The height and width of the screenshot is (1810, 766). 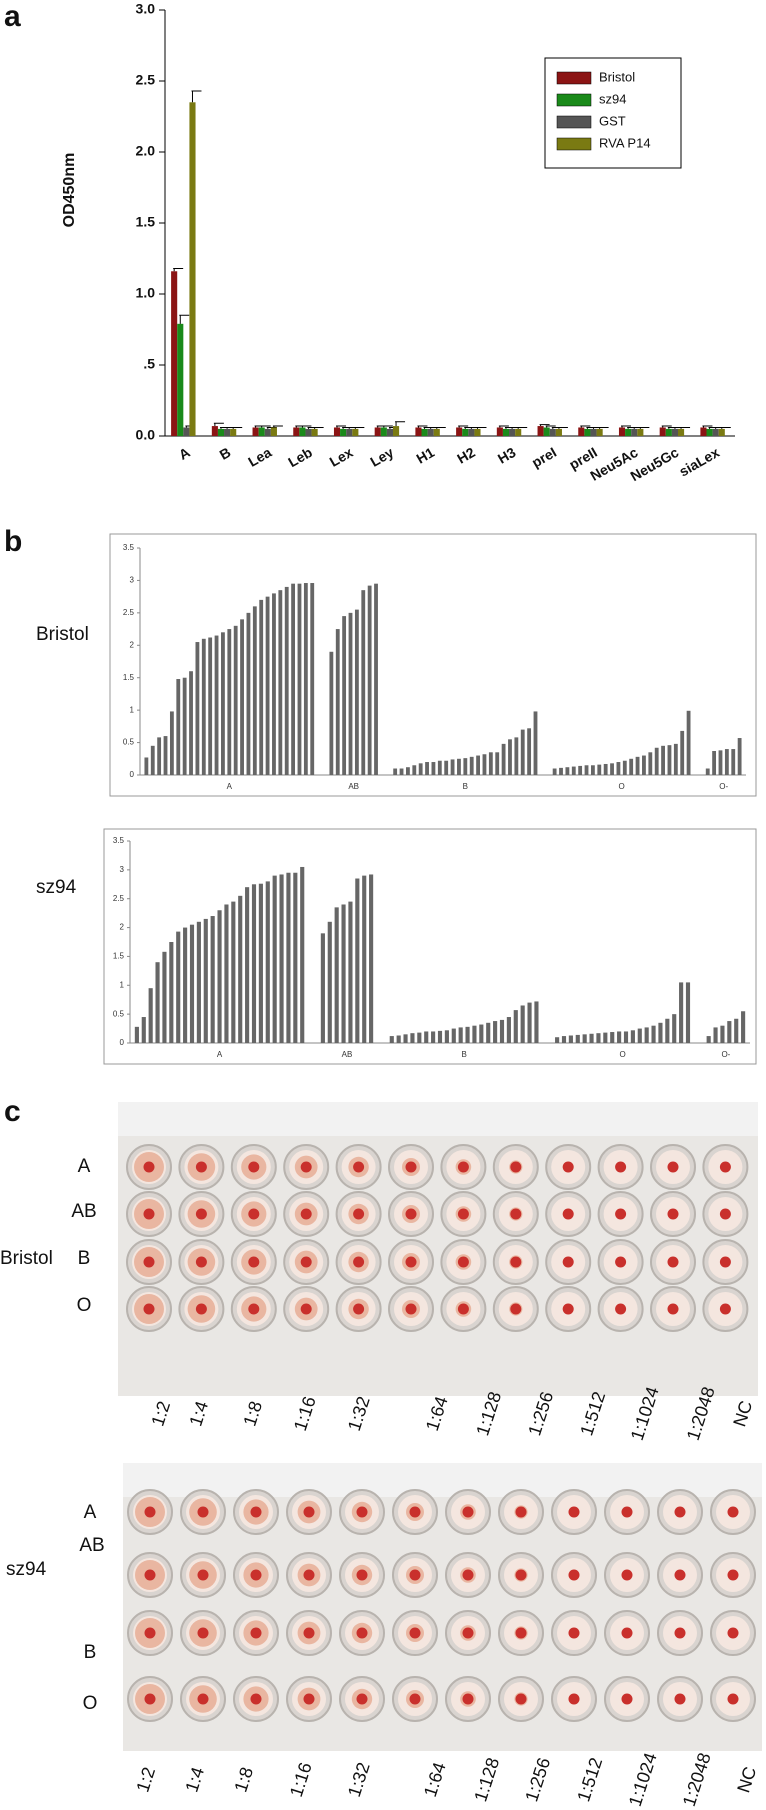 What do you see at coordinates (612, 120) in the screenshot?
I see `legend-label: GST` at bounding box center [612, 120].